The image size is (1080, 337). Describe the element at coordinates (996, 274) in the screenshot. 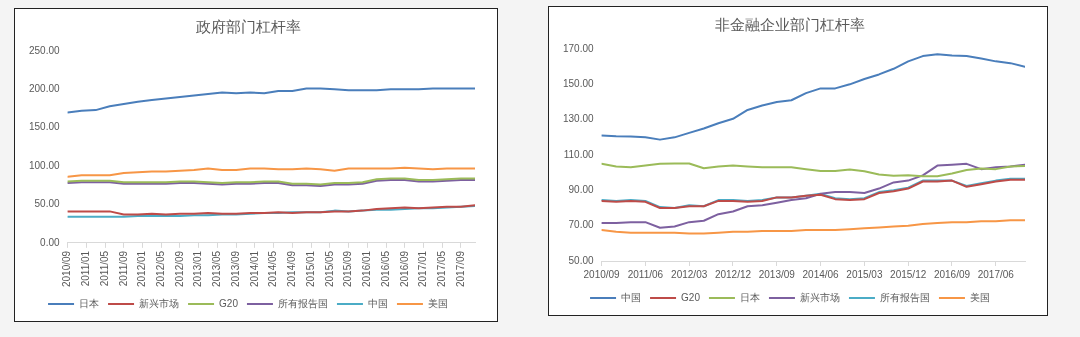

I see `x-tick-label: 2017/06` at that location.